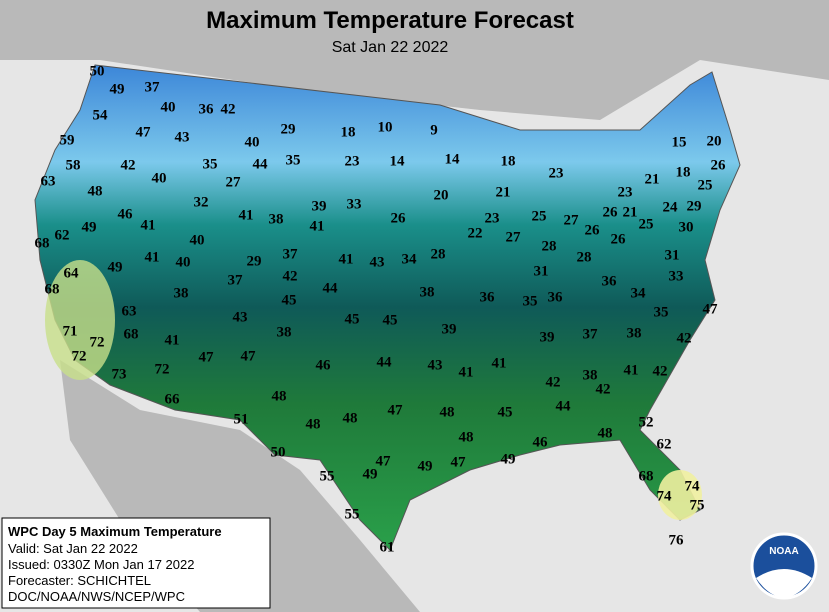  I want to click on temperature-label: 33, so click(354, 204).